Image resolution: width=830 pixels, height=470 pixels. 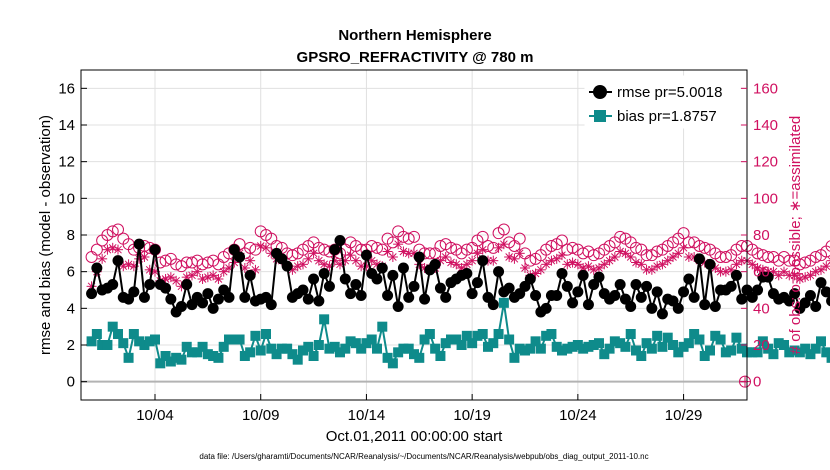 I want to click on x-tick-label: 10/19, so click(x=472, y=415).